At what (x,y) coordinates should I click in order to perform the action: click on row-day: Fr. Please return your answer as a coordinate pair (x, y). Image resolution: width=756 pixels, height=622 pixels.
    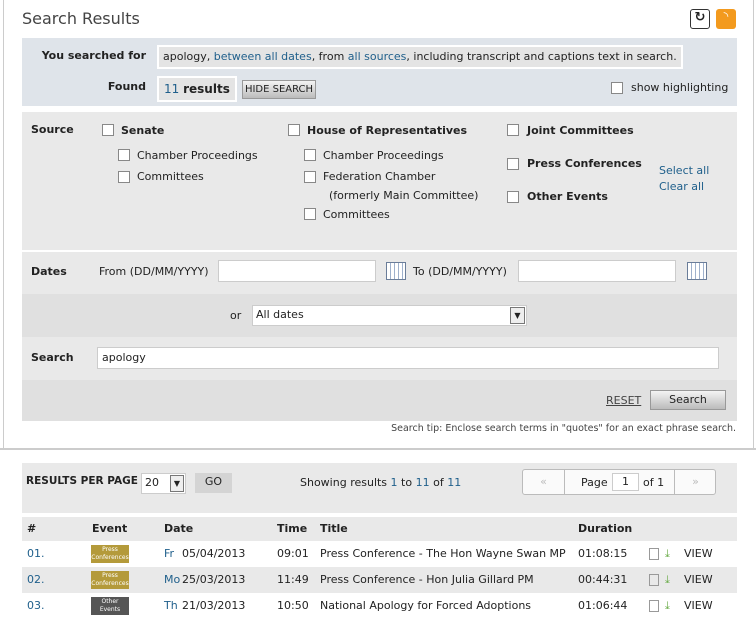
    Looking at the image, I should click on (169, 553).